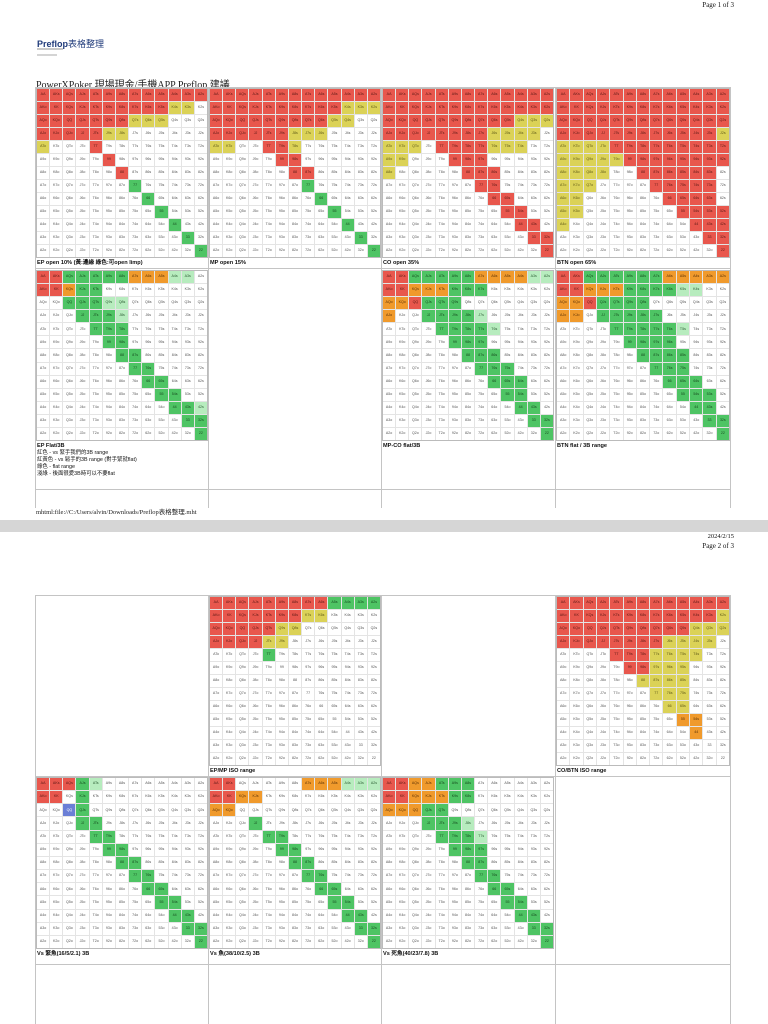 Image resolution: width=768 pixels, height=1024 pixels. What do you see at coordinates (268, 681) in the screenshot?
I see `hand-cell-t8o: T8o` at bounding box center [268, 681].